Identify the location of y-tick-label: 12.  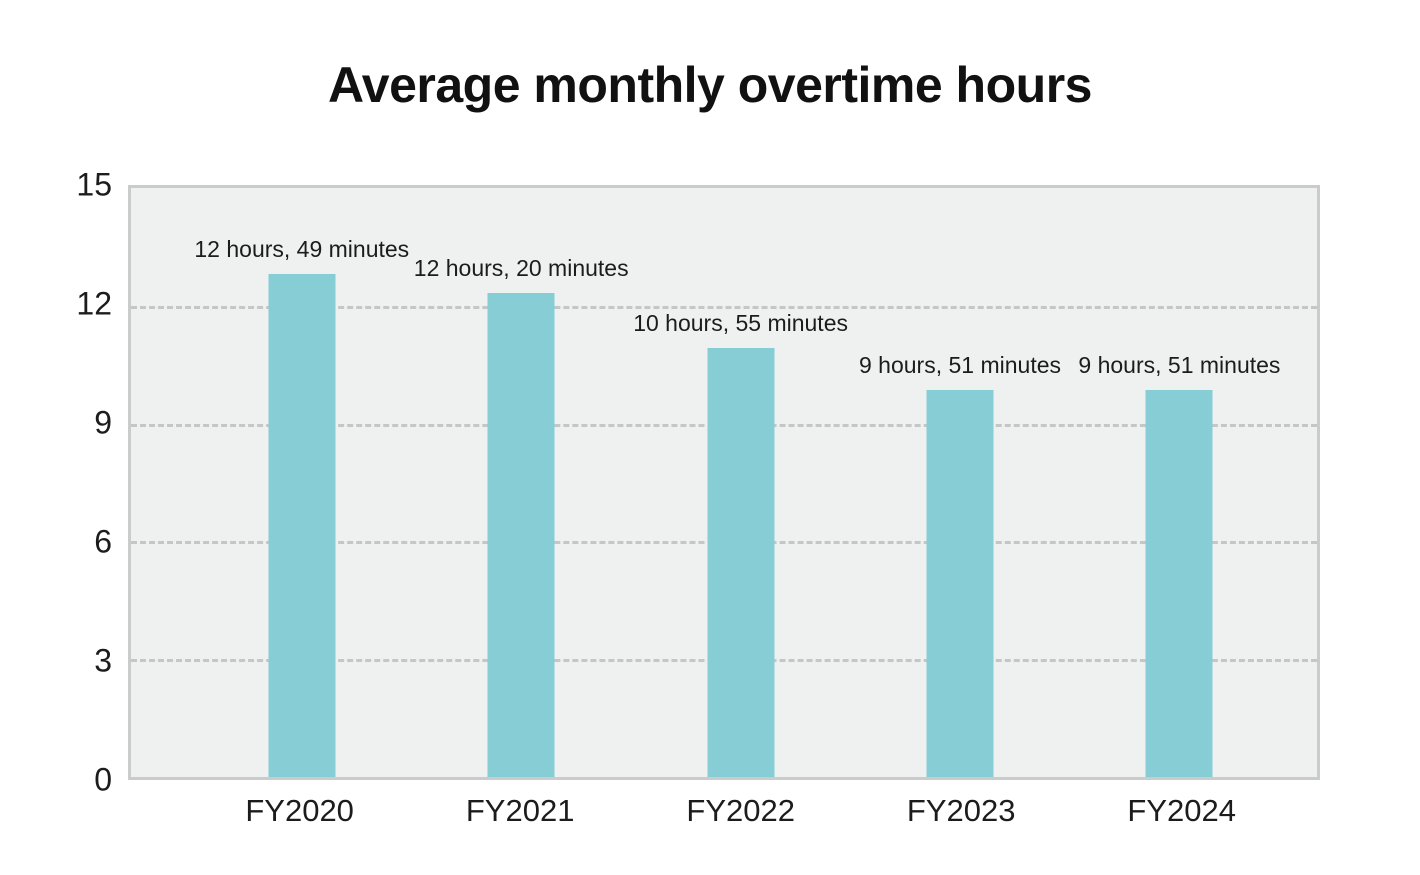
(94, 303).